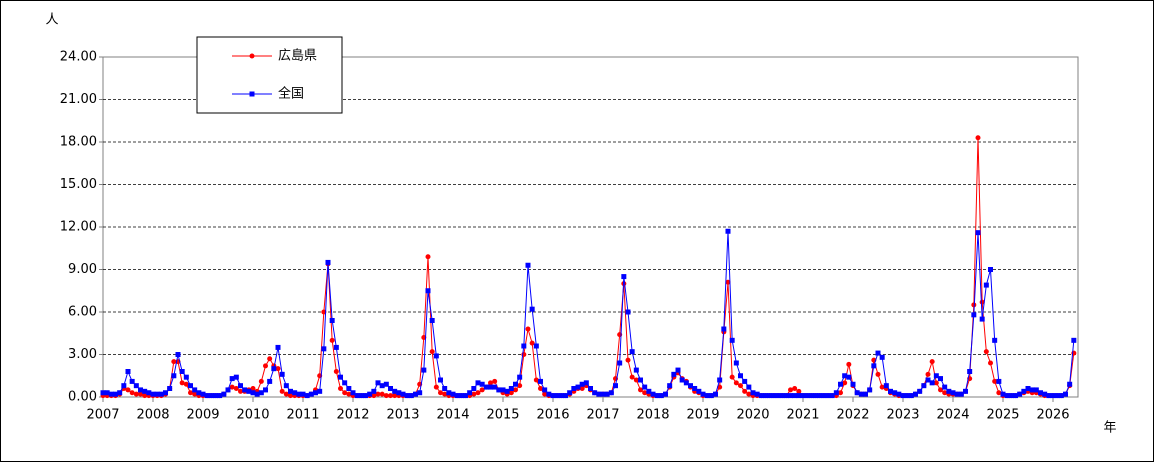 The height and width of the screenshot is (462, 1154). What do you see at coordinates (402, 415) in the screenshot?
I see `x-tick-label: 2013` at bounding box center [402, 415].